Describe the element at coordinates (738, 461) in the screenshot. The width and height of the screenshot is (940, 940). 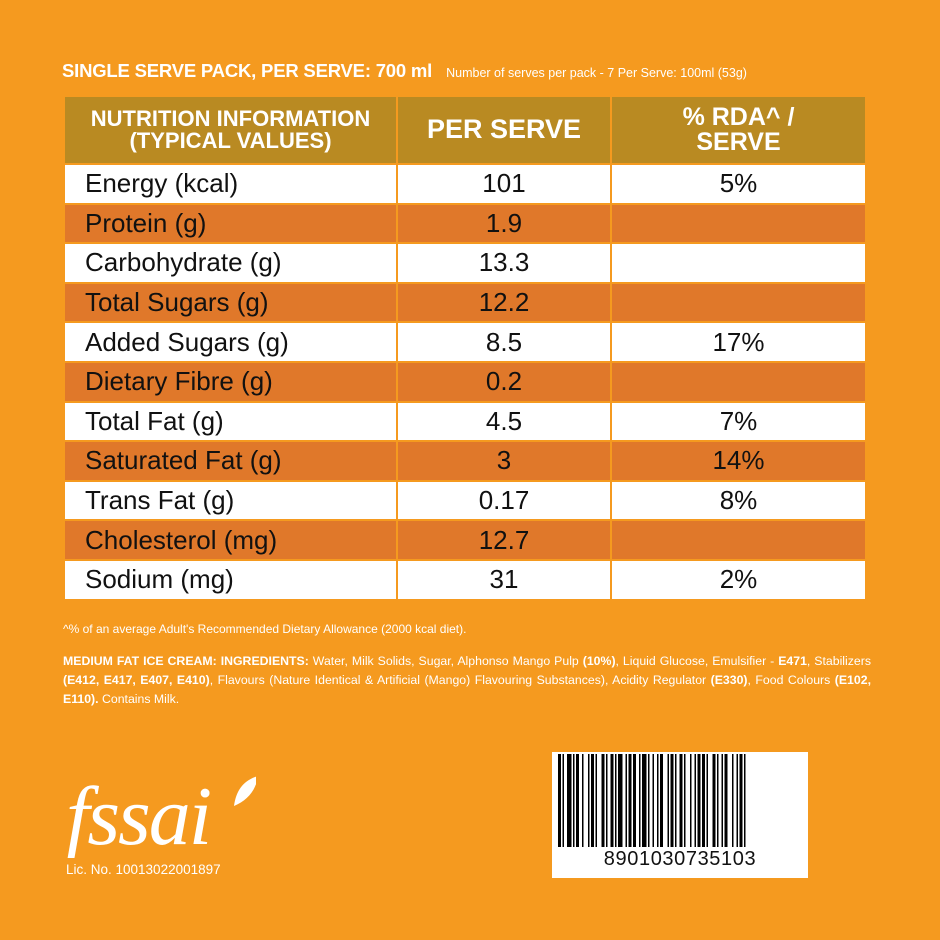
I see `rda-value: 14%` at that location.